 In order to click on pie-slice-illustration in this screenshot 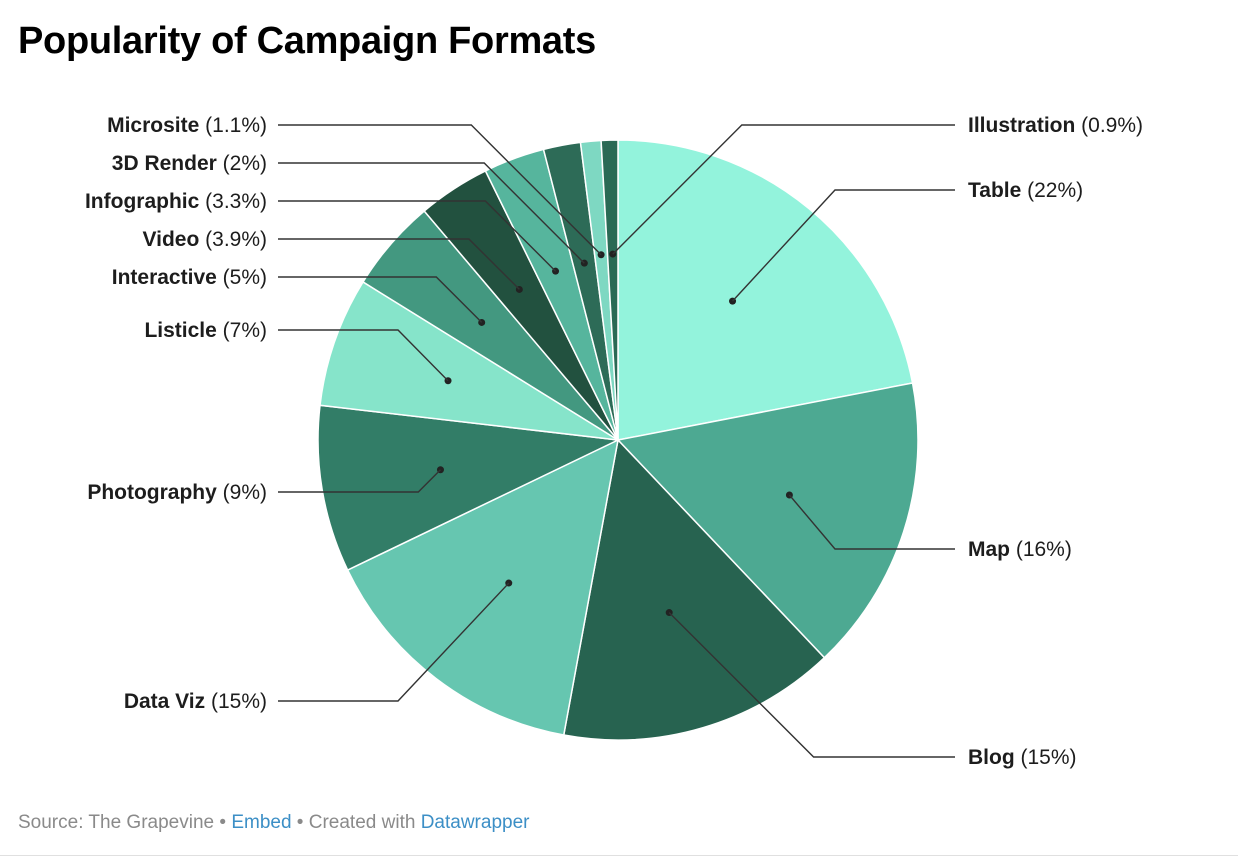, I will do `click(609, 290)`.